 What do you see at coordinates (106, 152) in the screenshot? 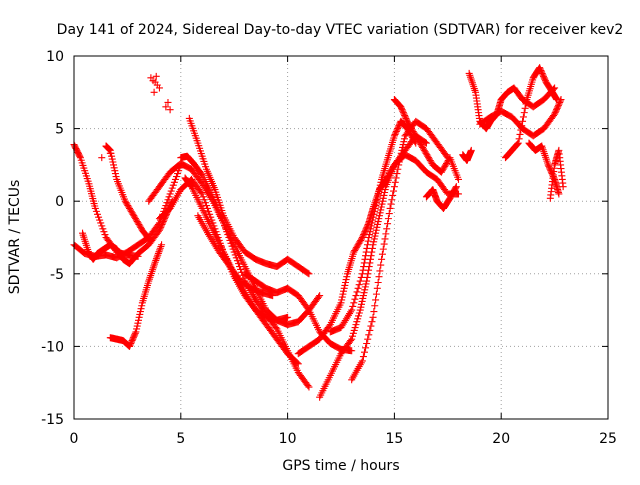
I see `cluster-1.5h` at bounding box center [106, 152].